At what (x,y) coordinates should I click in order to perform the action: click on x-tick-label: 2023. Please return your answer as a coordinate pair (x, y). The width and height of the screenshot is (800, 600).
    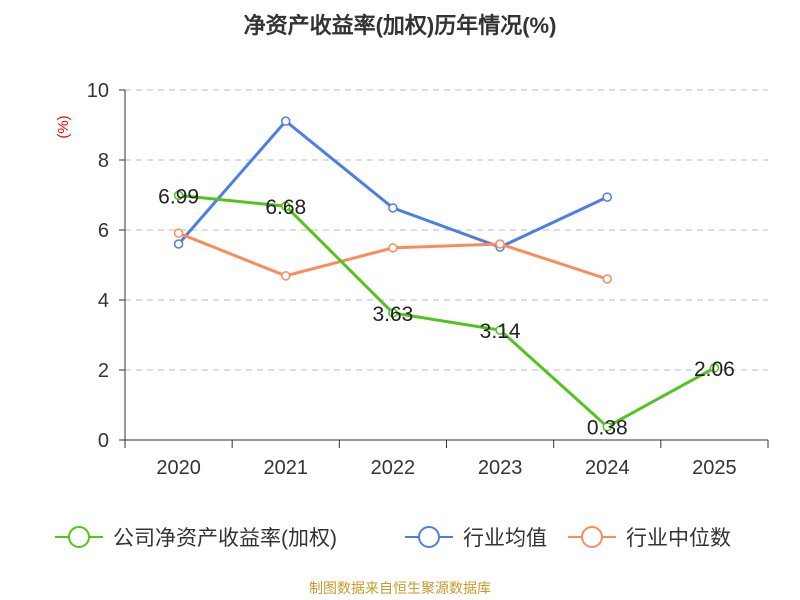
    Looking at the image, I should click on (500, 468).